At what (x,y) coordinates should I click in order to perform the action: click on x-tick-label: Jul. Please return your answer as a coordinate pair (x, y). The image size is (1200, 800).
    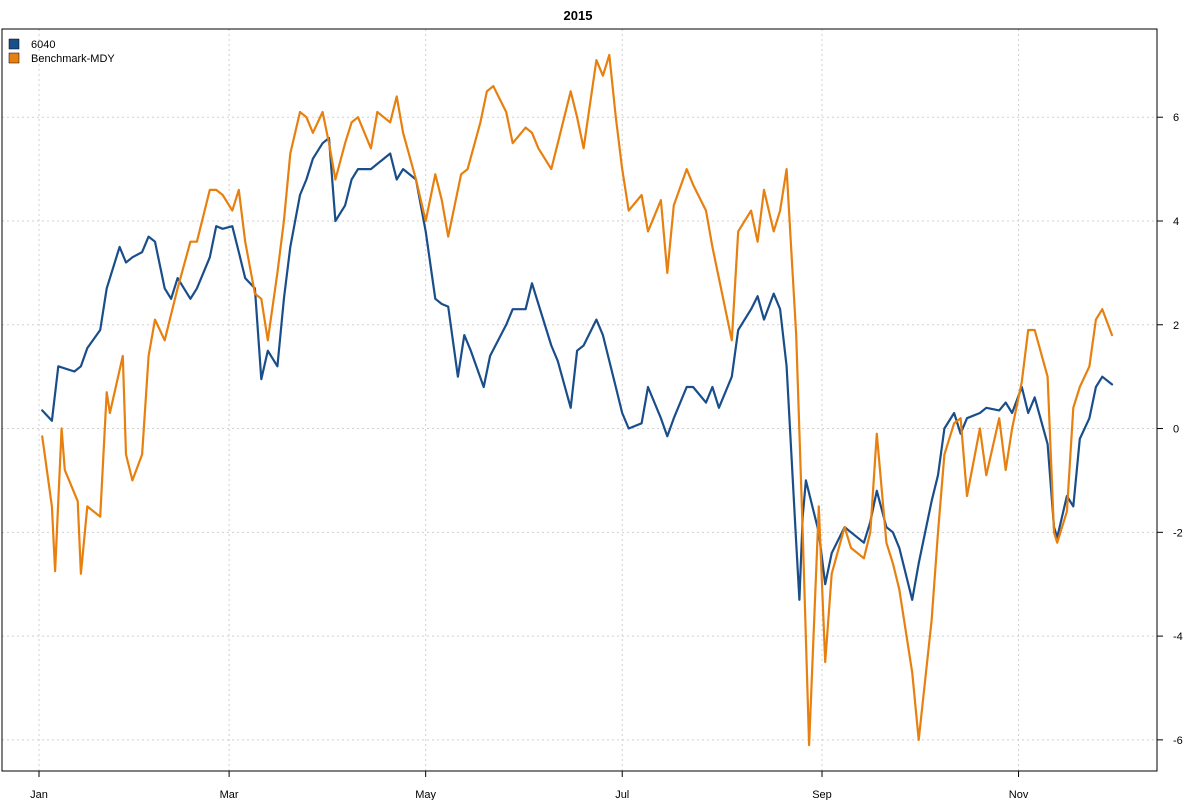
    Looking at the image, I should click on (622, 794).